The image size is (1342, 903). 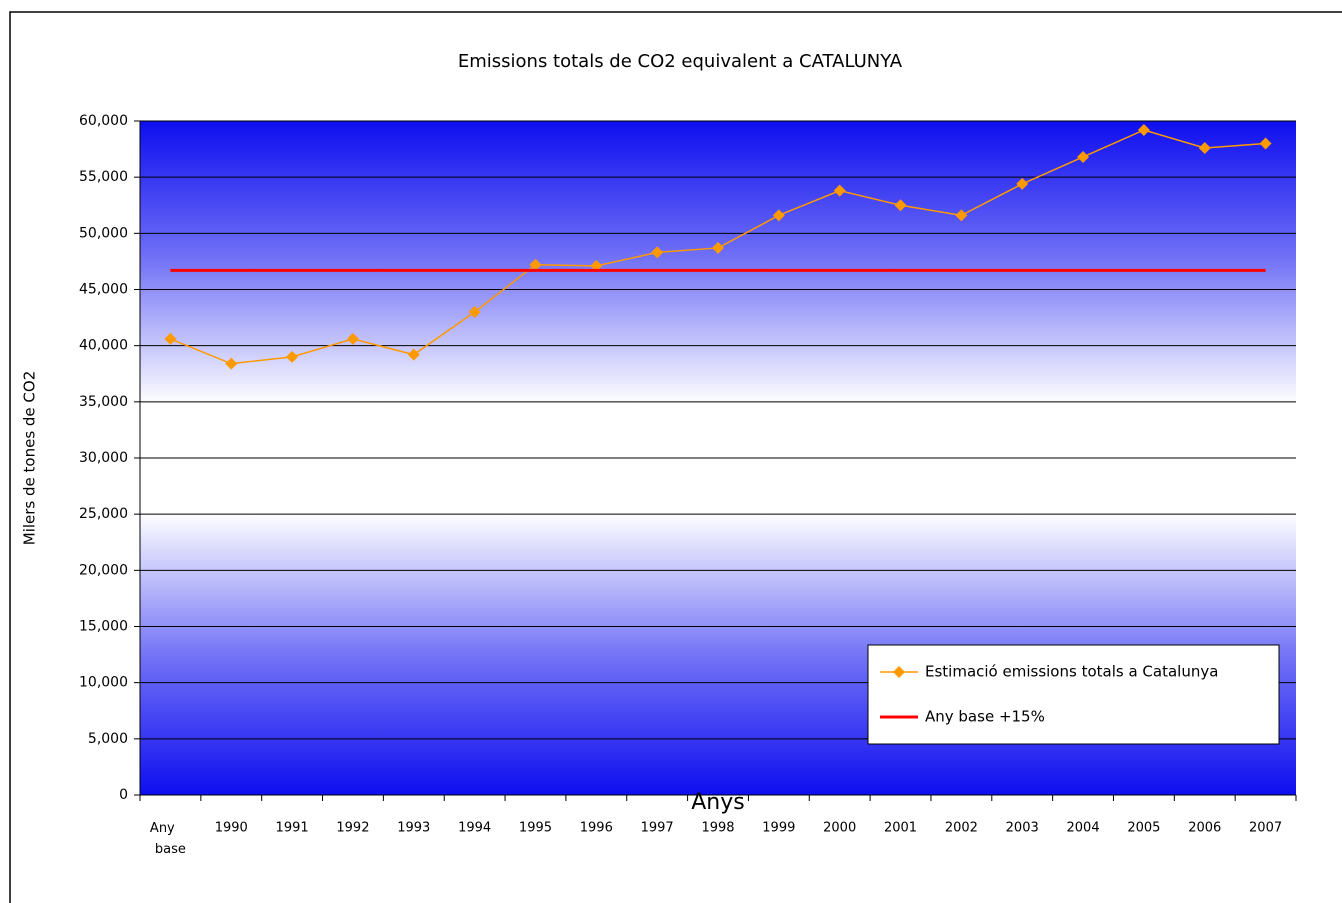 I want to click on y-tick-label: 5,000, so click(x=108, y=739).